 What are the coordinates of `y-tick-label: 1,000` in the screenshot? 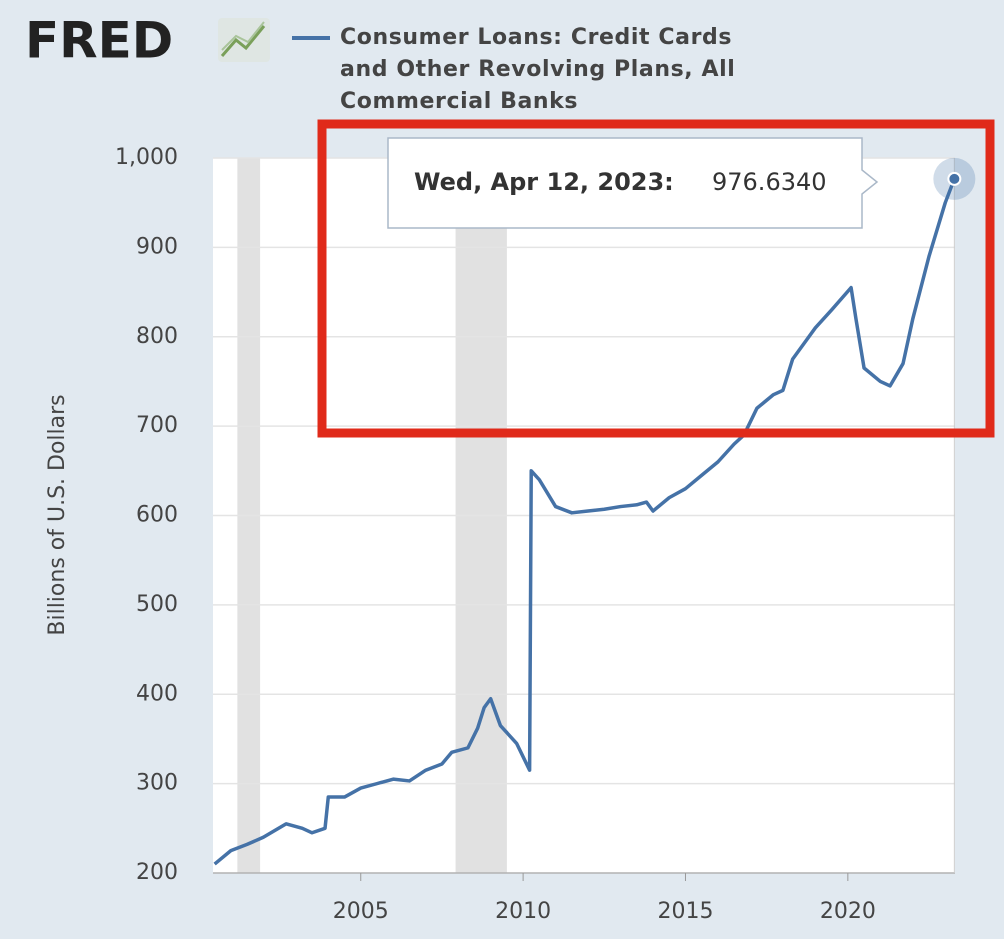 It's located at (146, 157).